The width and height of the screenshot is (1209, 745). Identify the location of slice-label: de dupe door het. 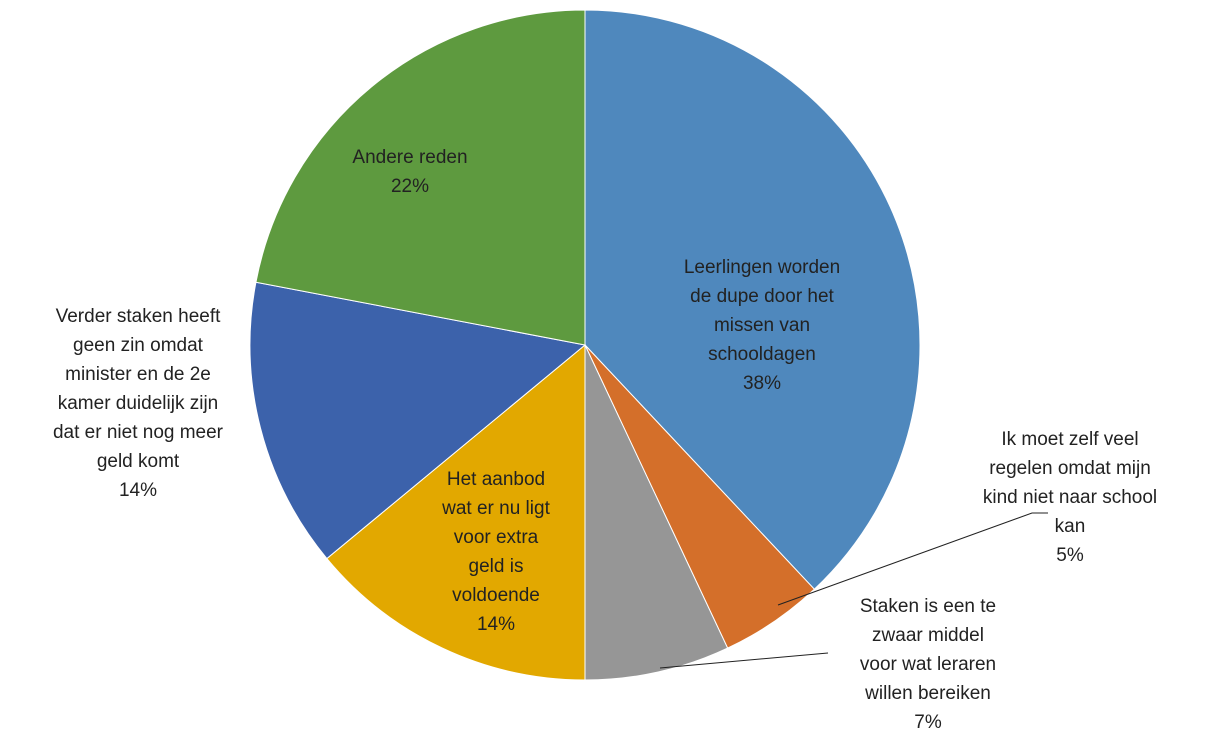
(762, 296).